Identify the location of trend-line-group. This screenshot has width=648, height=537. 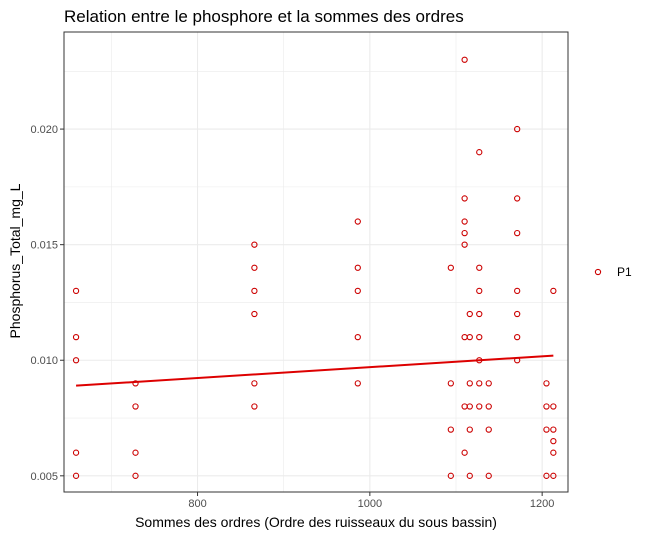
(314, 370).